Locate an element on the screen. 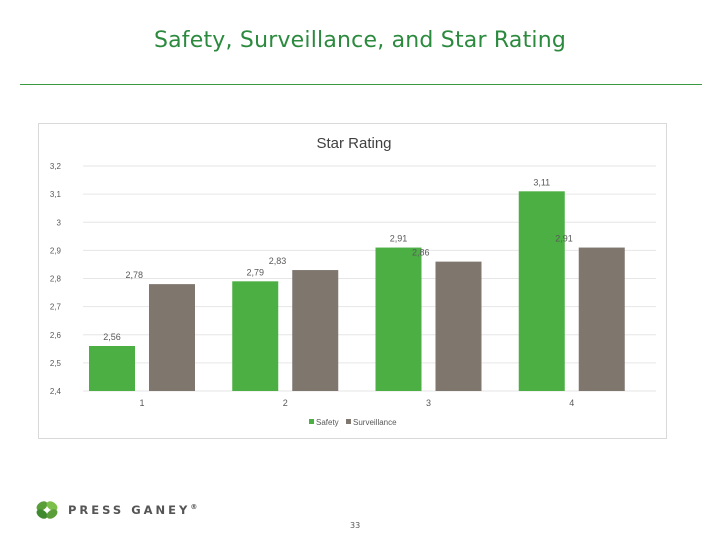  logo-trademark: ® is located at coordinates (194, 507).